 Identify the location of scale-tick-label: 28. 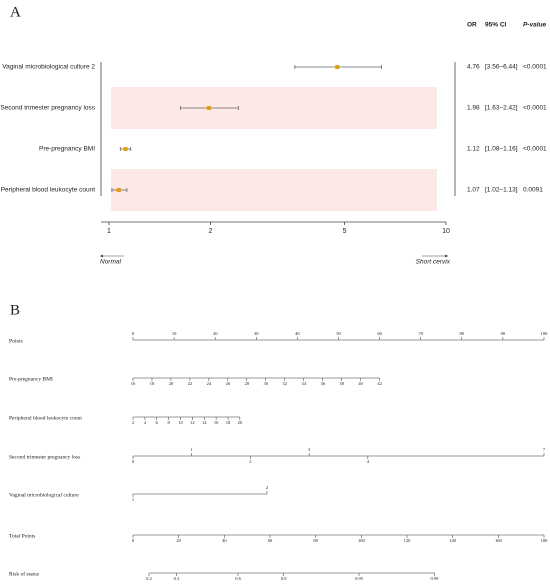
(247, 383).